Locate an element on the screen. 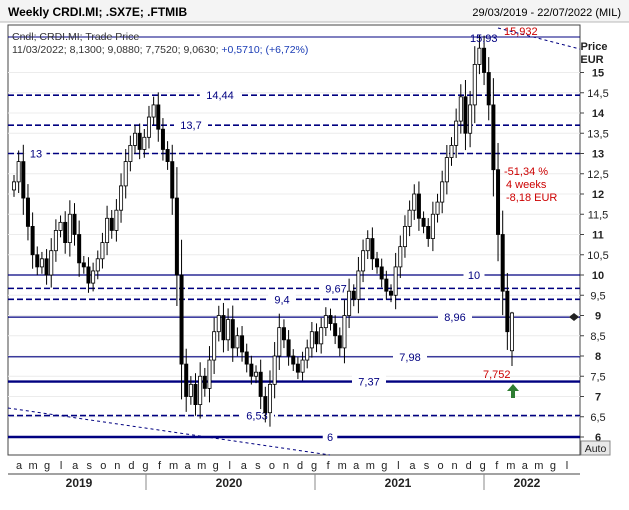 The width and height of the screenshot is (629, 510). y-tick-label: 11 is located at coordinates (598, 236).